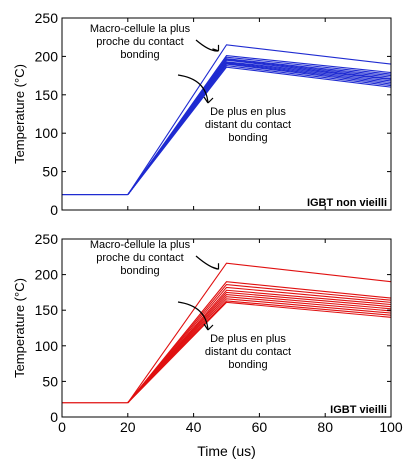 The height and width of the screenshot is (459, 403). What do you see at coordinates (194, 427) in the screenshot?
I see `x-tick-label: 40` at bounding box center [194, 427].